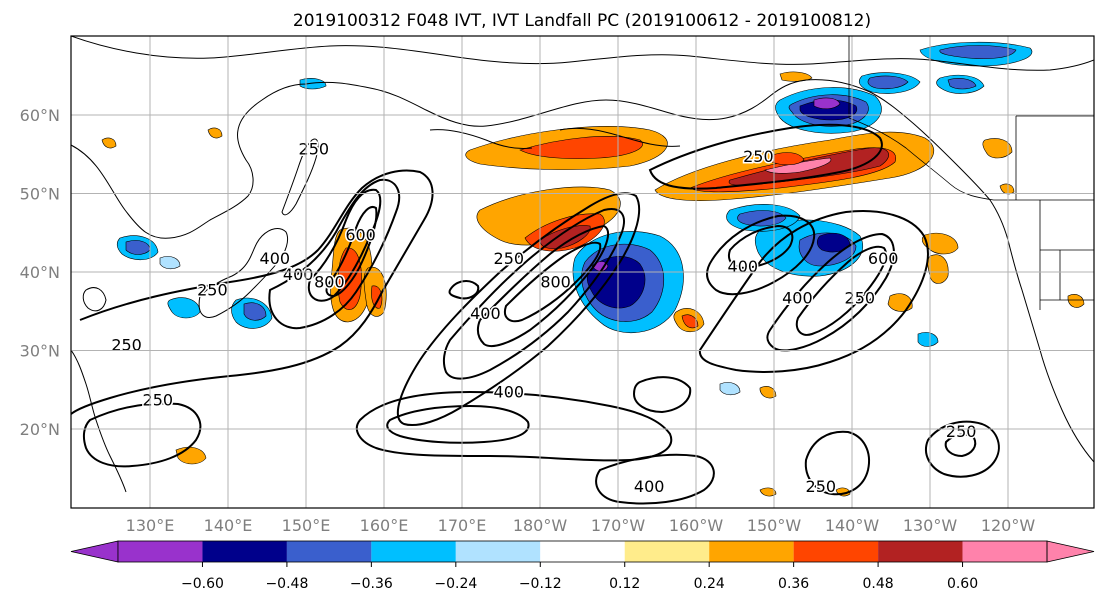  I want to click on longitude-tick-label: 120°W, so click(1008, 525).